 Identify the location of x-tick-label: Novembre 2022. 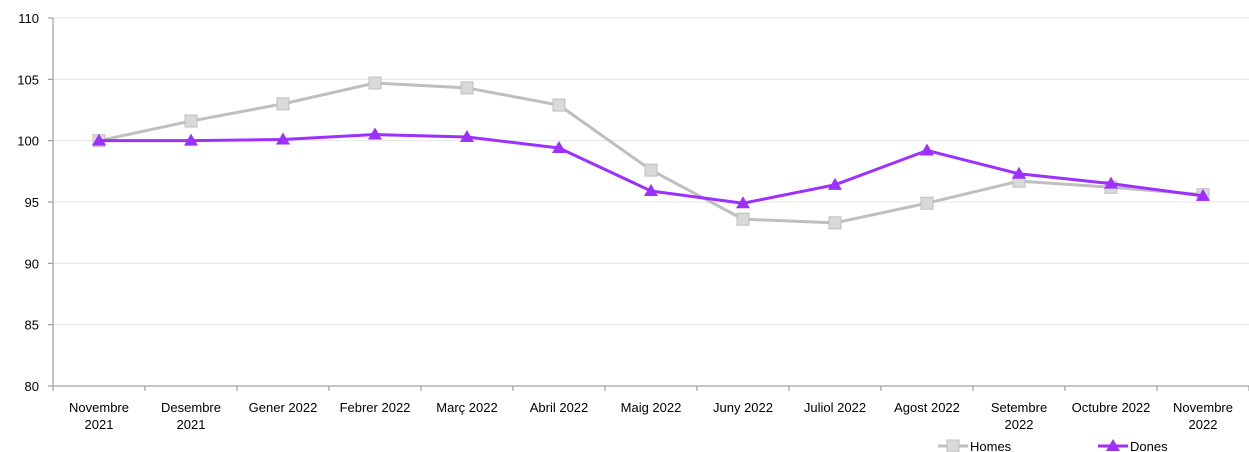
(1203, 416).